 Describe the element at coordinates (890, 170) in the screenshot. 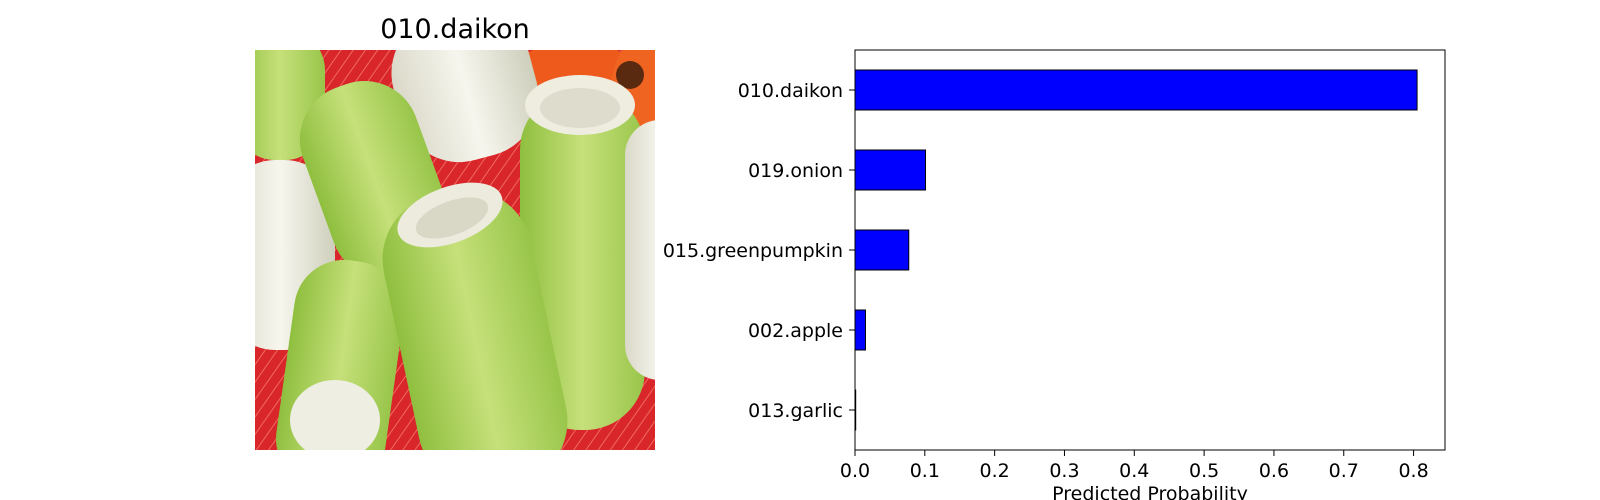

I see `bar-019.onion` at that location.